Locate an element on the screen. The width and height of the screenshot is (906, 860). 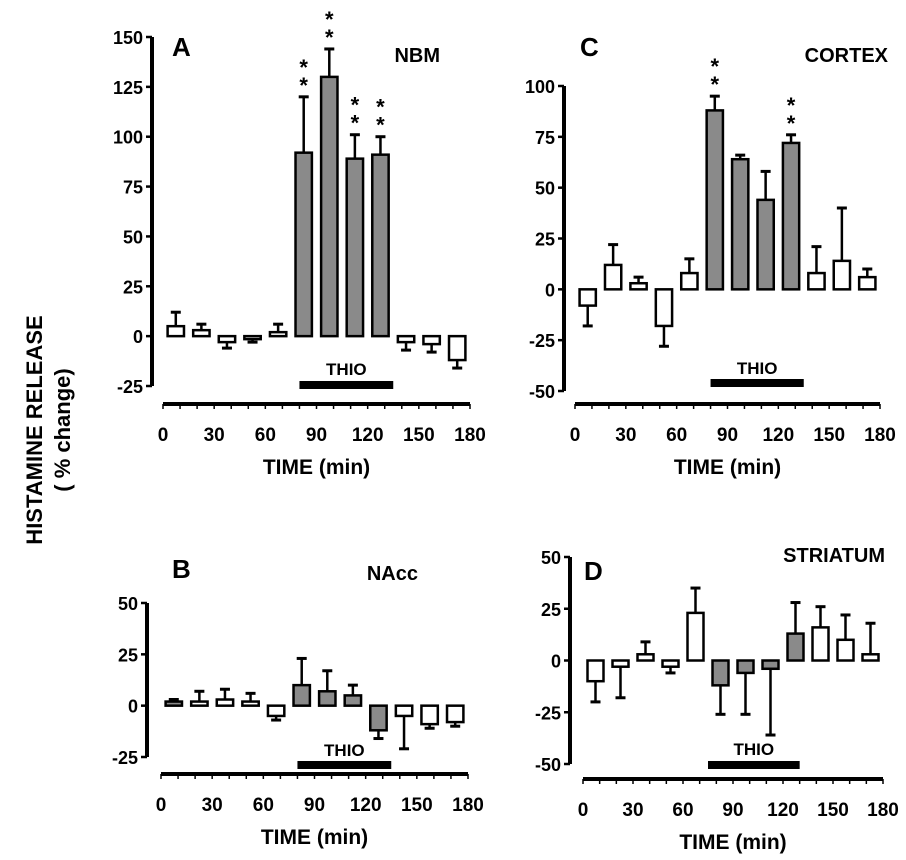
panel-title: NAcc is located at coordinates (392, 574).